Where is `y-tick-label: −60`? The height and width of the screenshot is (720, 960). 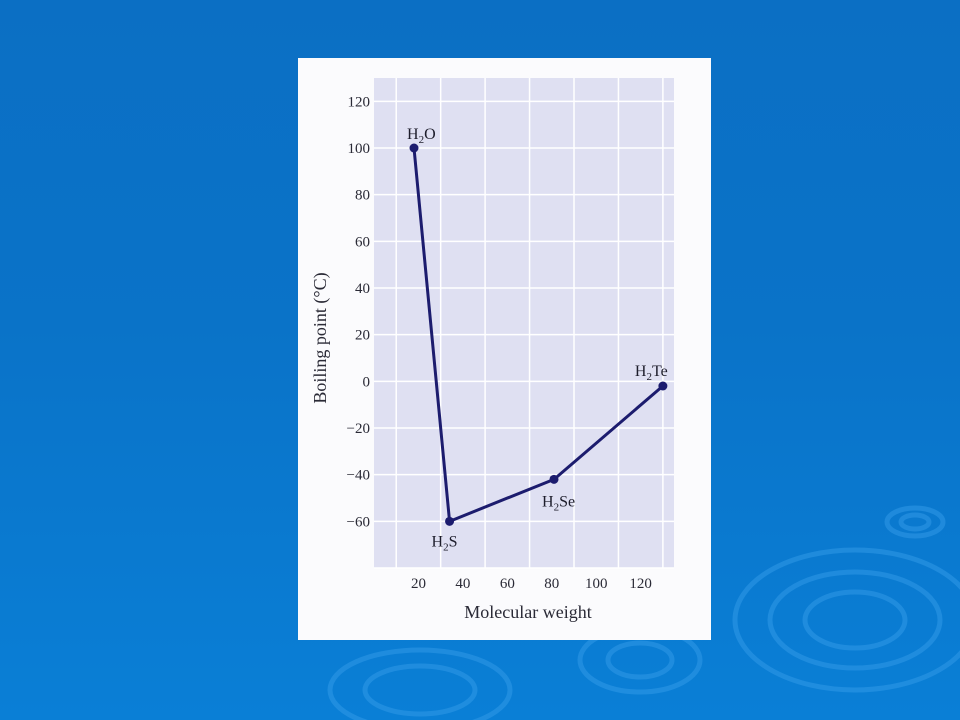 y-tick-label: −60 is located at coordinates (358, 522).